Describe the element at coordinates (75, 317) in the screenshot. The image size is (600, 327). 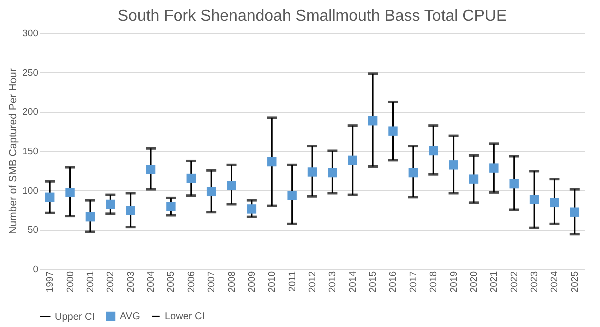
I see `legend-label: Upper CI` at that location.